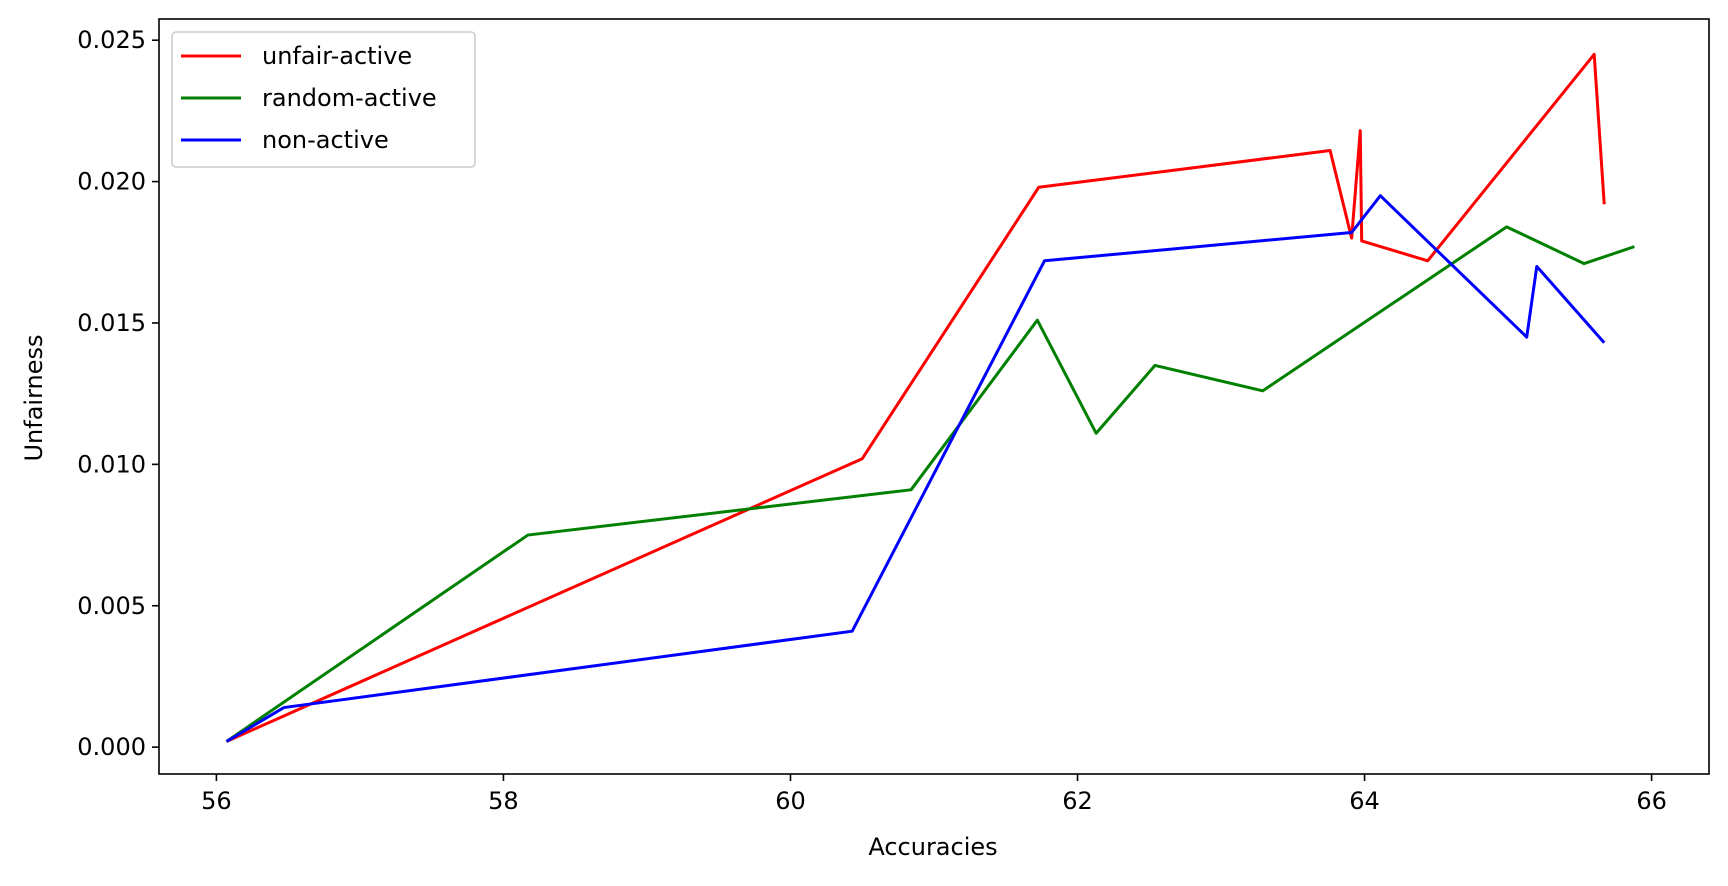  I want to click on legend-box, so click(323, 99).